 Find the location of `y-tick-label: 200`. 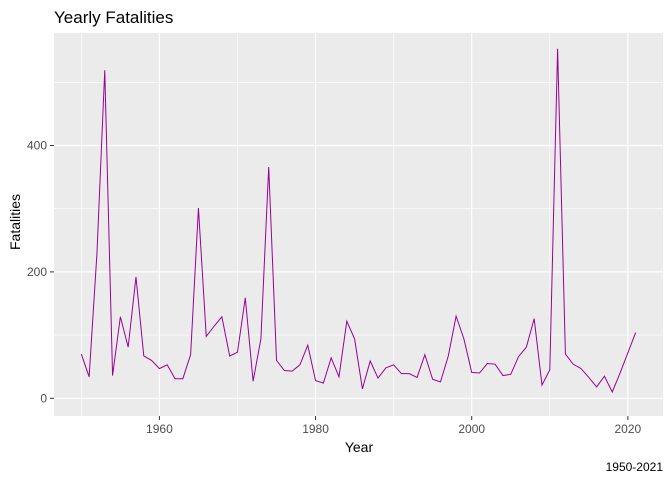

y-tick-label: 200 is located at coordinates (37, 272).